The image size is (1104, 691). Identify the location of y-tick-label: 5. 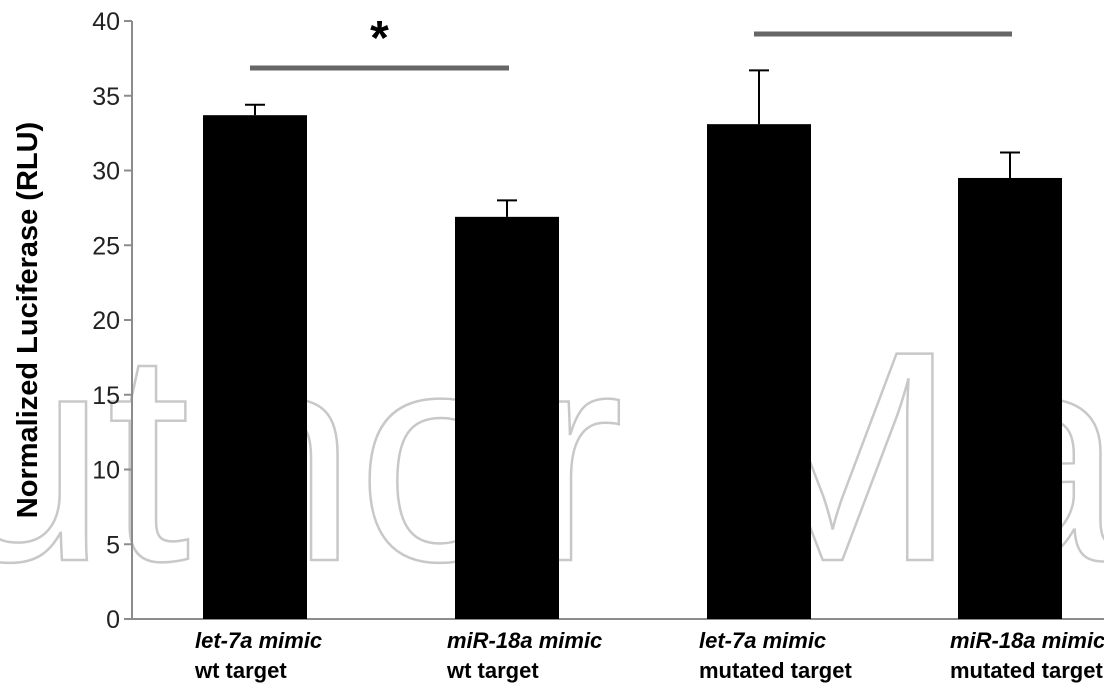
(113, 545).